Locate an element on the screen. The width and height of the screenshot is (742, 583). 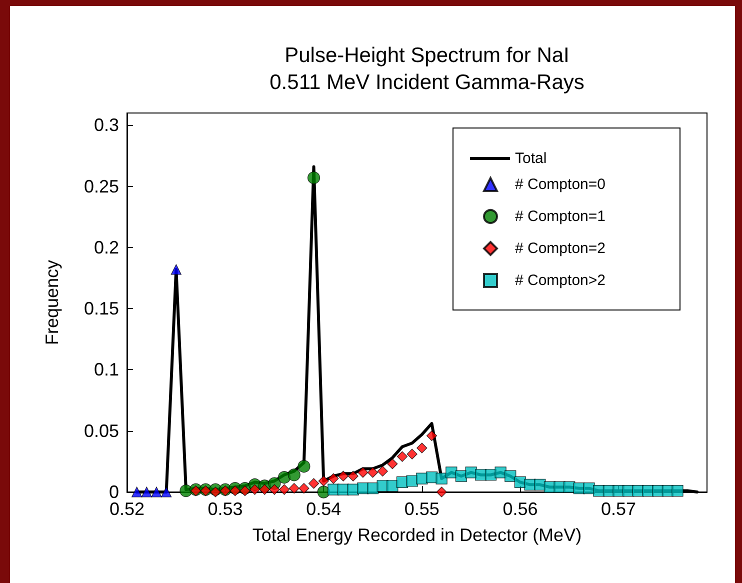
x-tick-label: 0.53 is located at coordinates (225, 509).